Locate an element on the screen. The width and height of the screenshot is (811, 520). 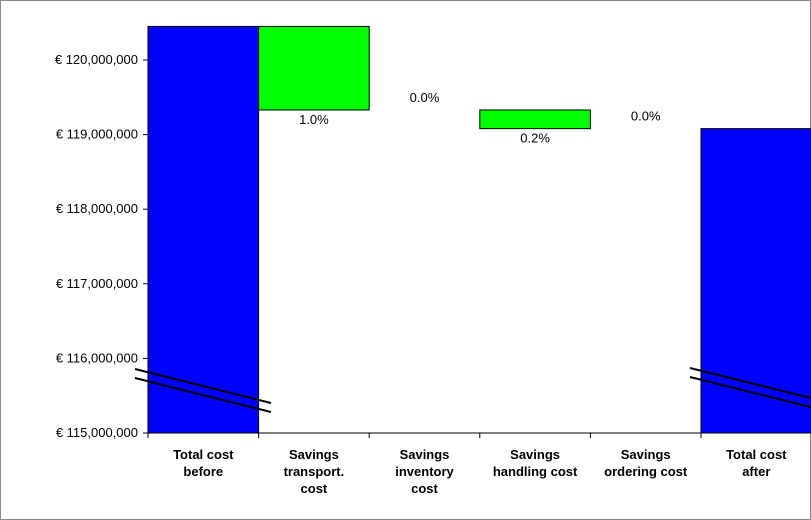
category-label: Savings transport. cost is located at coordinates (314, 471).